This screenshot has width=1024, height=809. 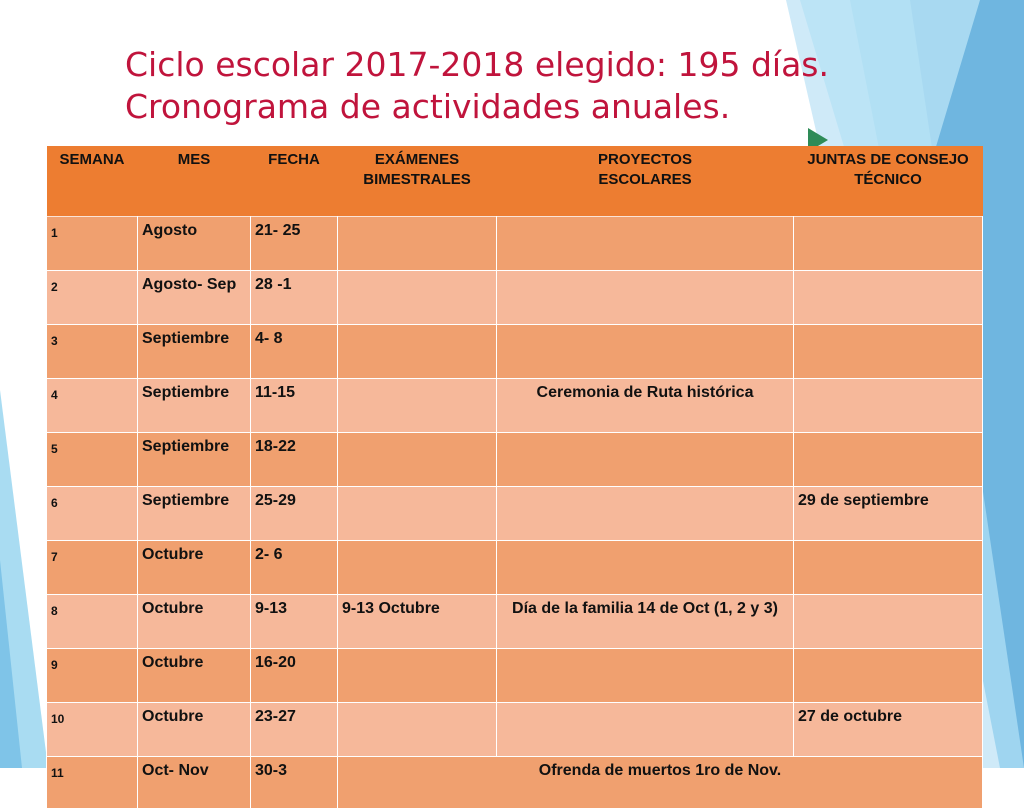 I want to click on cell-fecha: 9-13, so click(x=294, y=621).